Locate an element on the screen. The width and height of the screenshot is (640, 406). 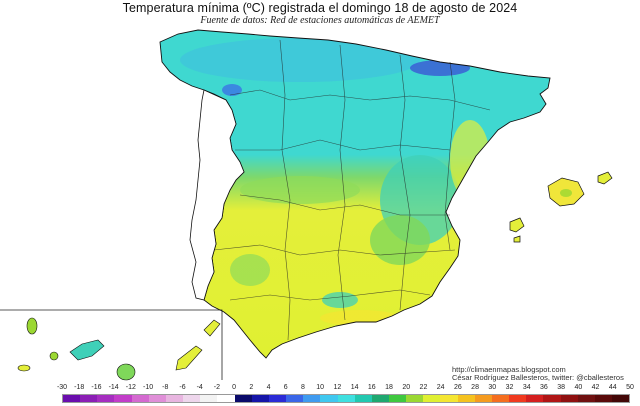
legend-label: -14 is located at coordinates (113, 387).